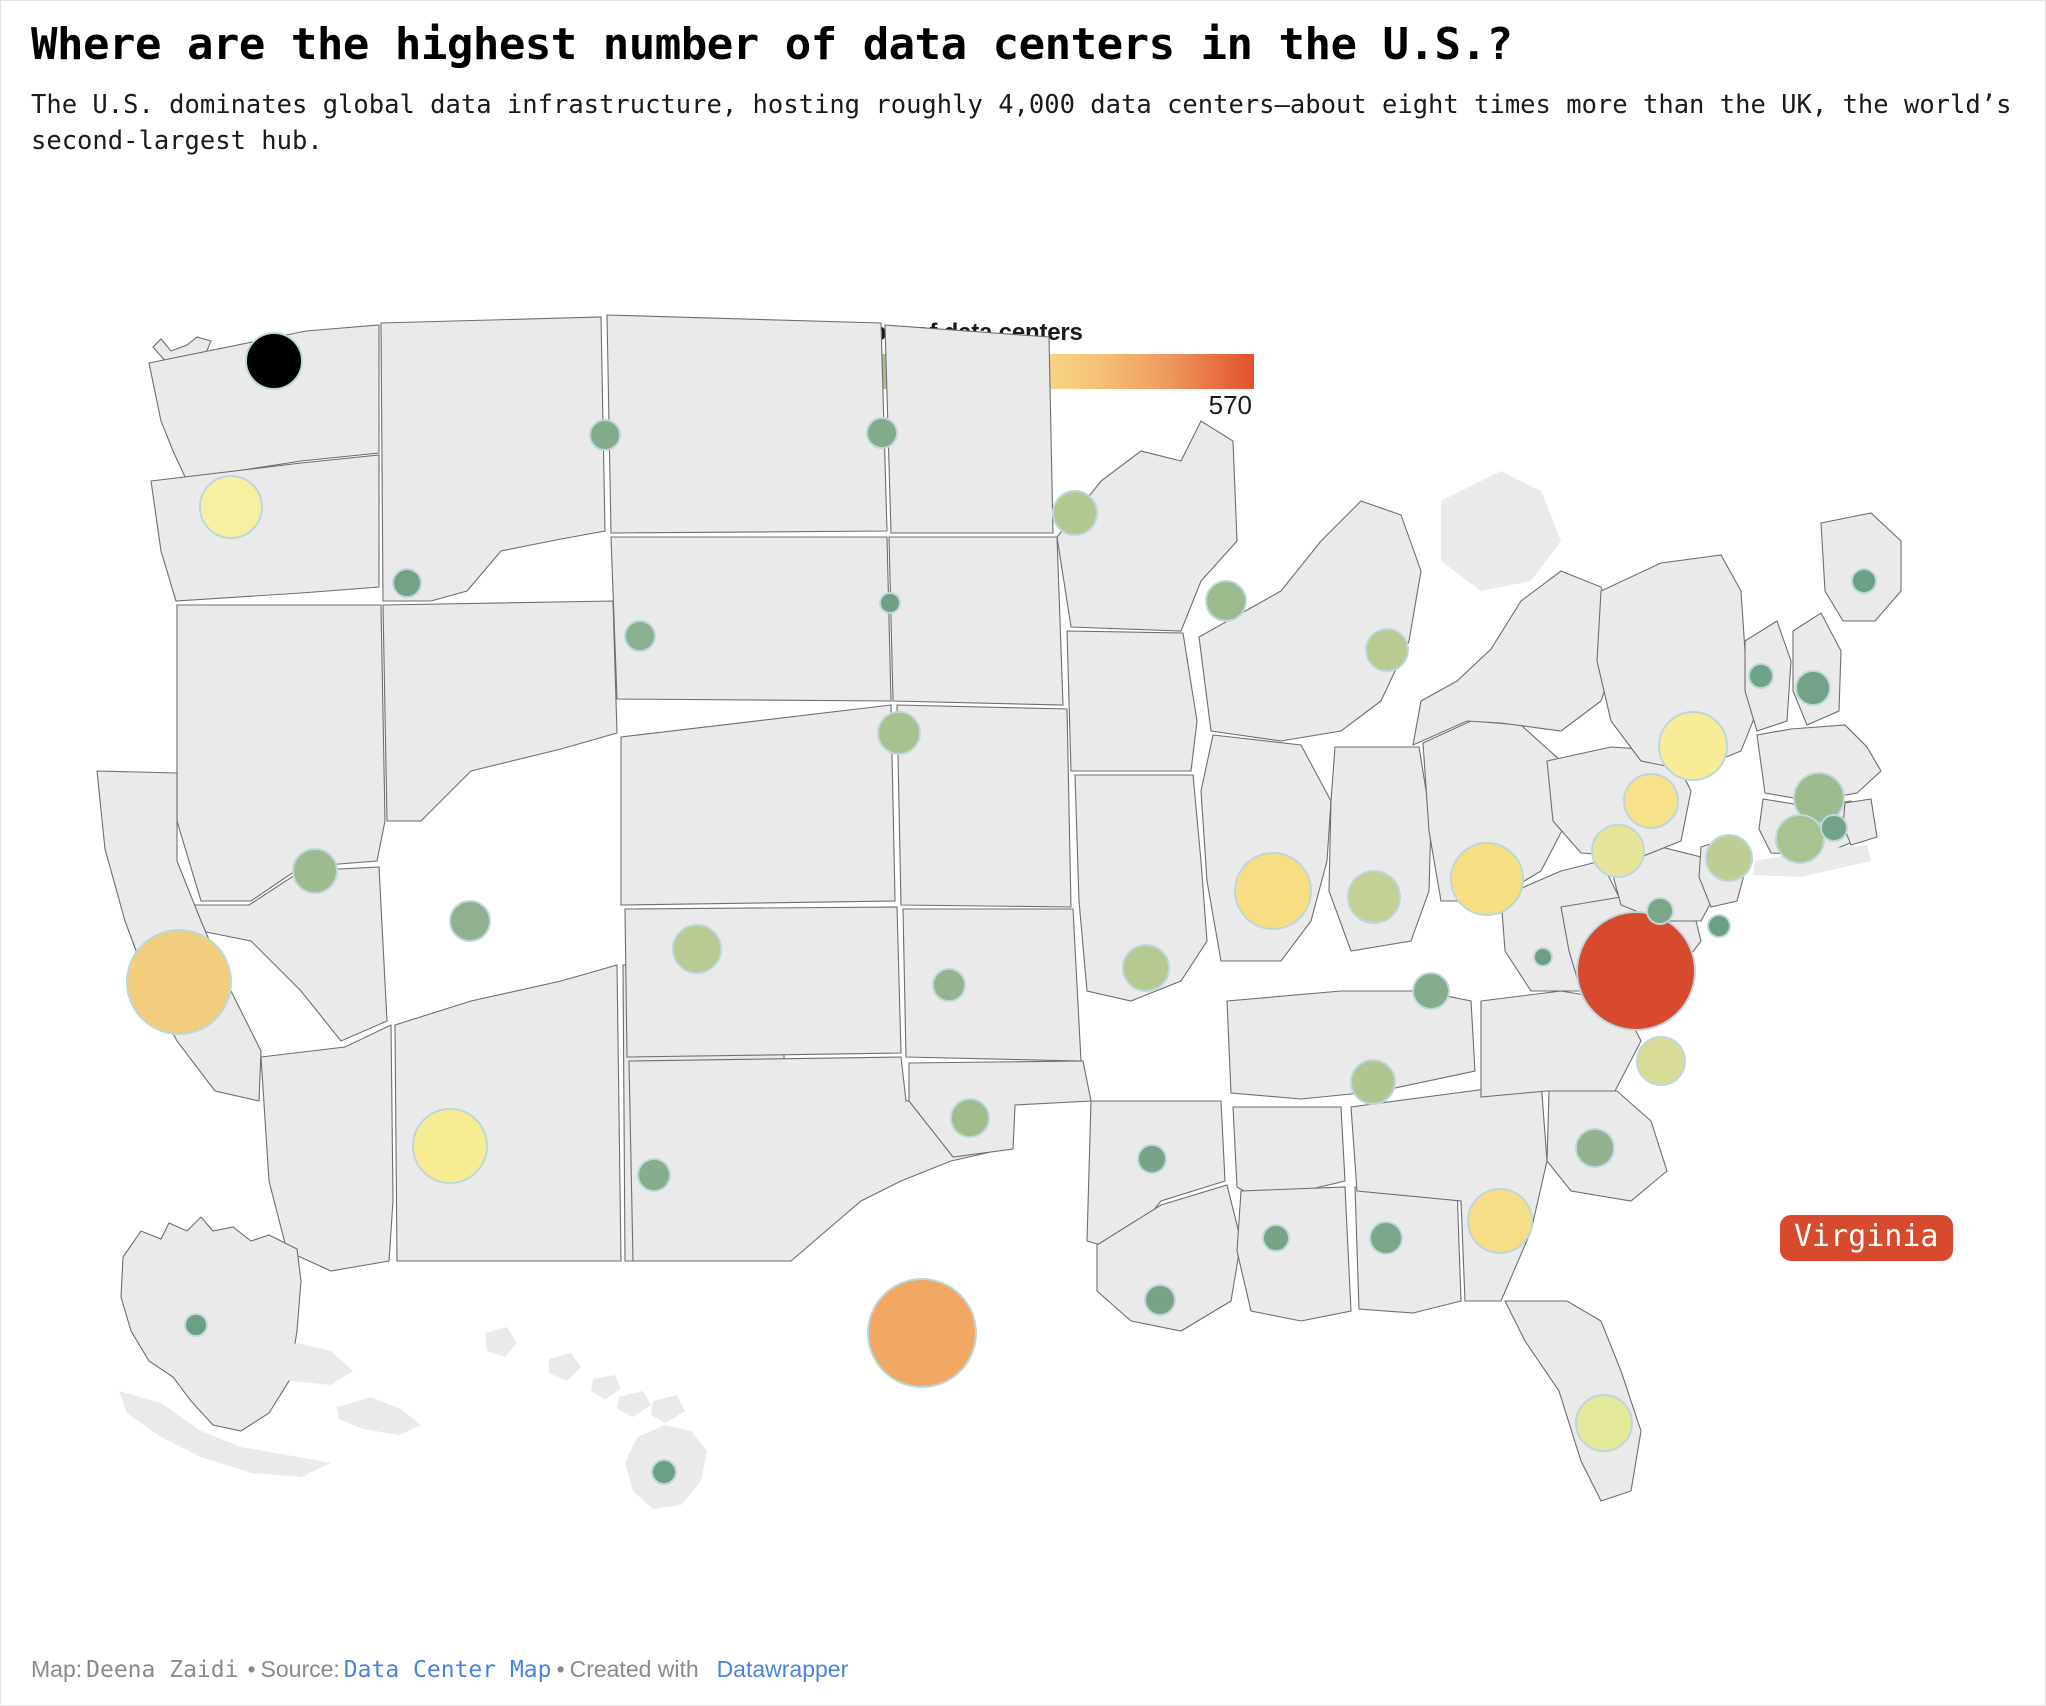  What do you see at coordinates (1866, 1238) in the screenshot?
I see `map-label-virginia: Virginia` at bounding box center [1866, 1238].